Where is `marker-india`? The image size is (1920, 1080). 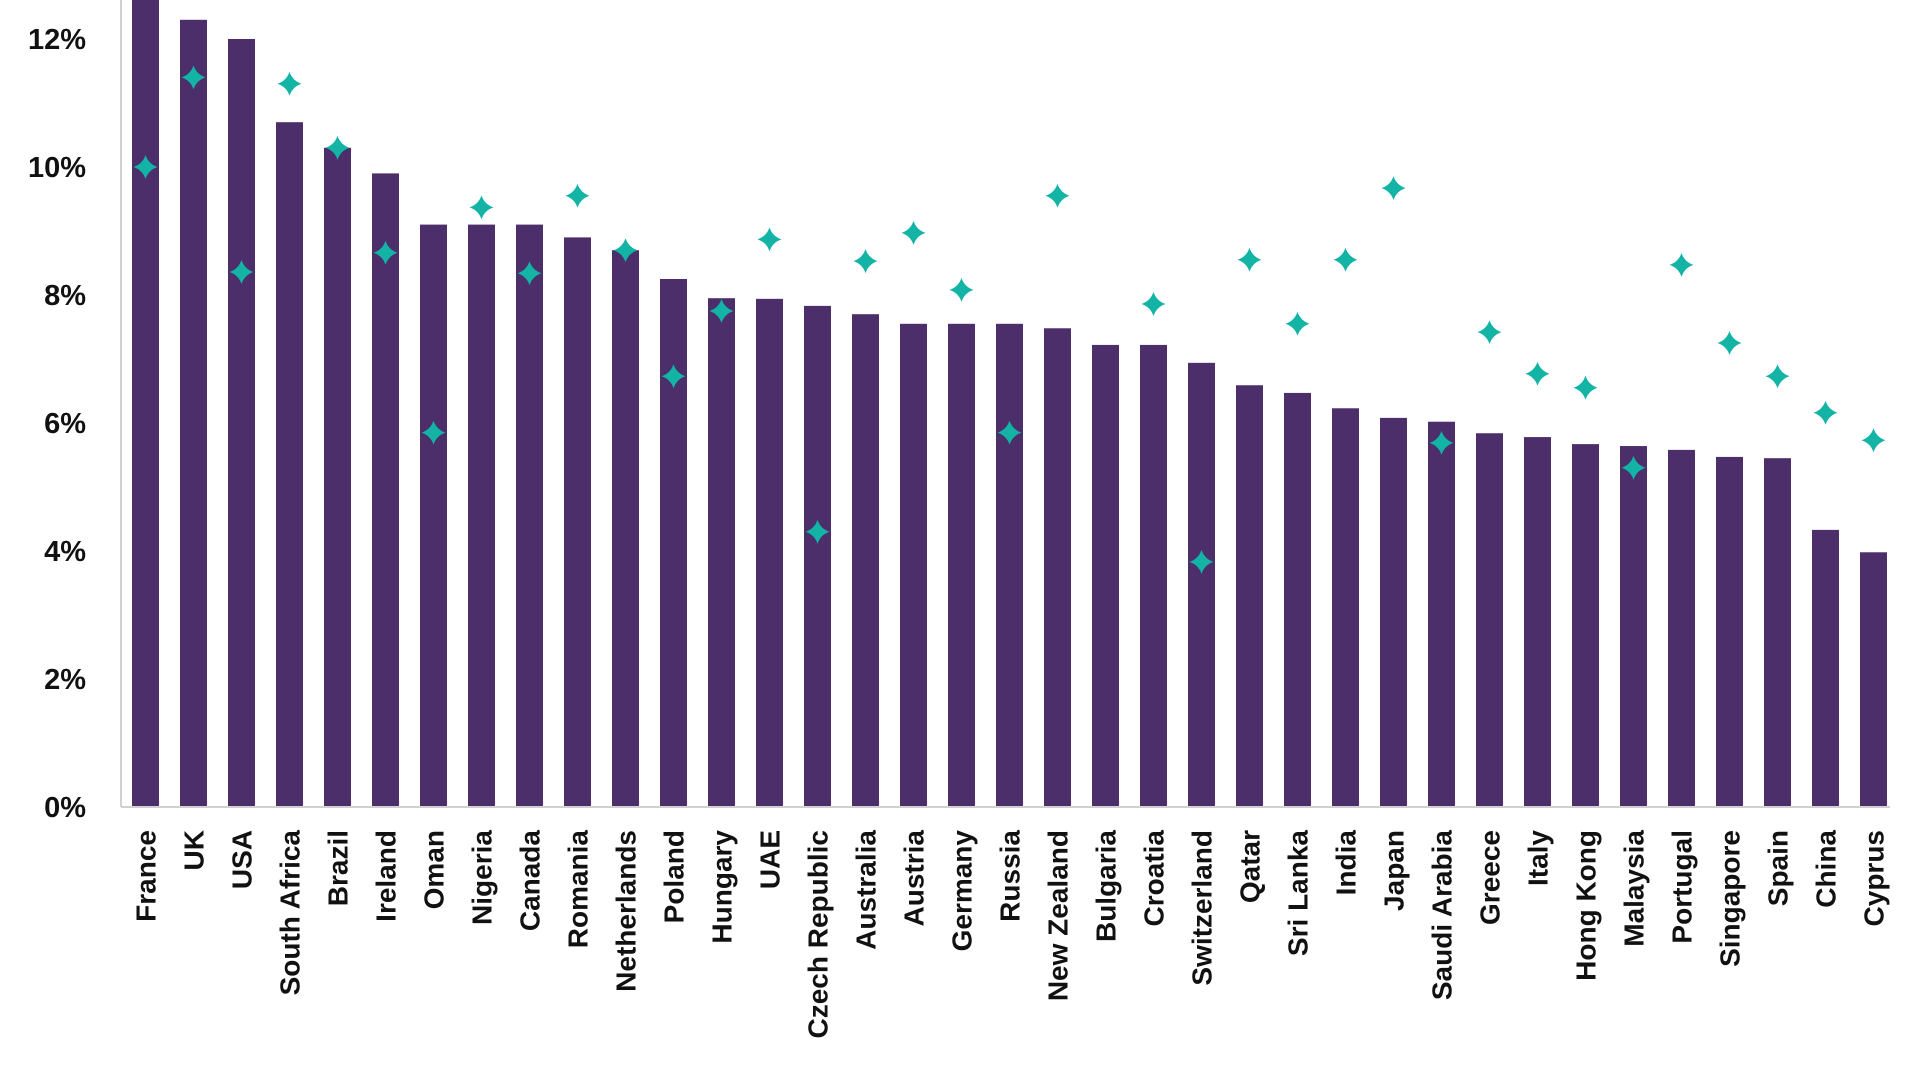 marker-india is located at coordinates (1345, 259).